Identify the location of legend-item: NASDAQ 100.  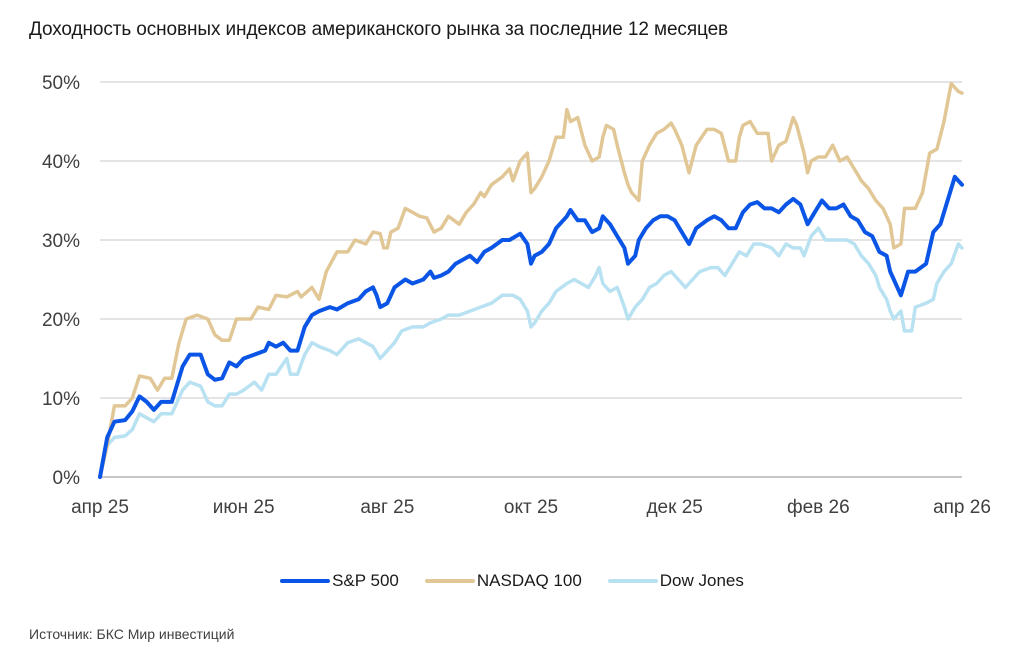
(503, 581).